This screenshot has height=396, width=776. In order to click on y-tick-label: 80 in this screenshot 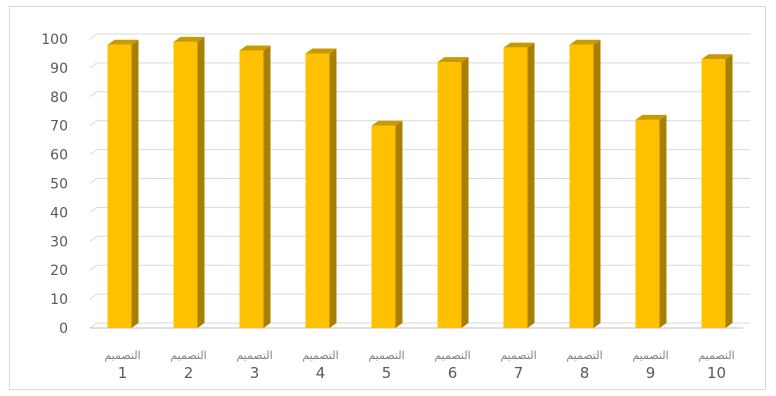, I will do `click(59, 98)`.